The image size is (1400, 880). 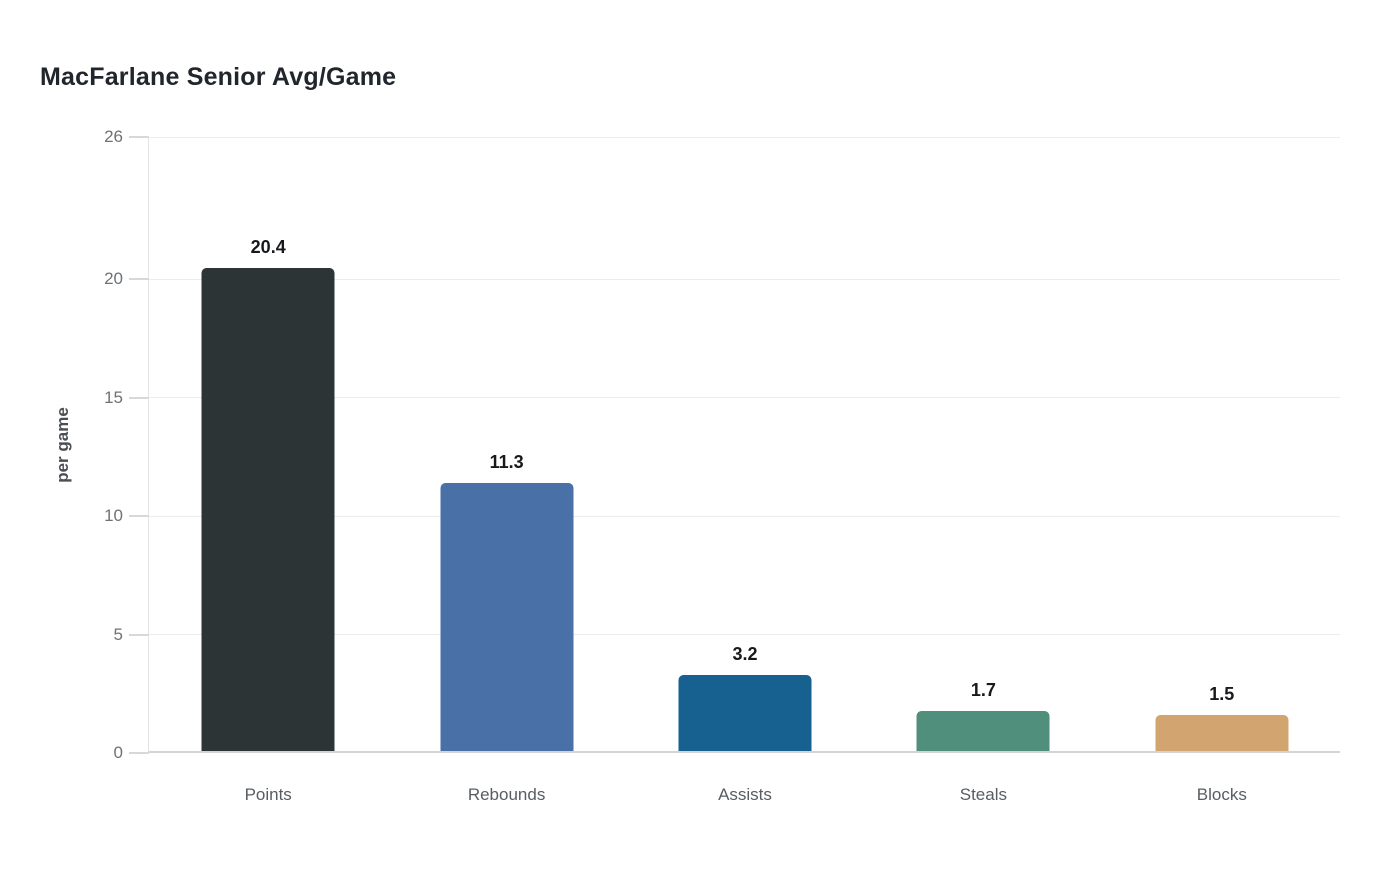 I want to click on value-label-steals: 1.7, so click(x=983, y=689).